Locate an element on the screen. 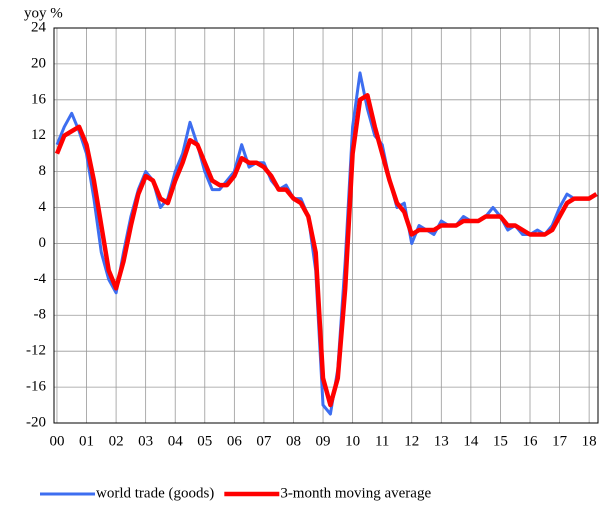 The image size is (605, 510). x-tick-label: 12 is located at coordinates (411, 441).